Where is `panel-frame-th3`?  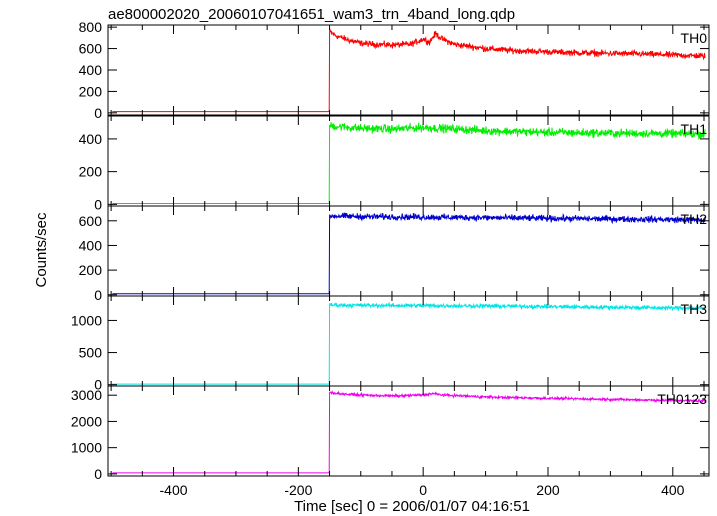 panel-frame-th3 is located at coordinates (408, 341).